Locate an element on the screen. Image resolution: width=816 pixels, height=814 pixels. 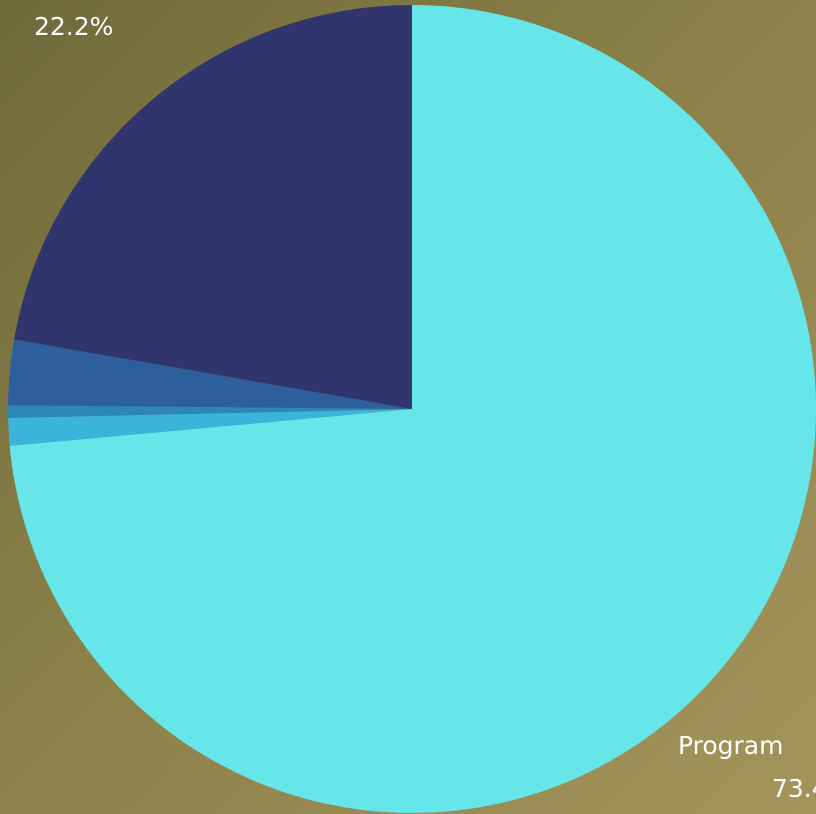
slice-value-label: 22.2% is located at coordinates (73, 26).